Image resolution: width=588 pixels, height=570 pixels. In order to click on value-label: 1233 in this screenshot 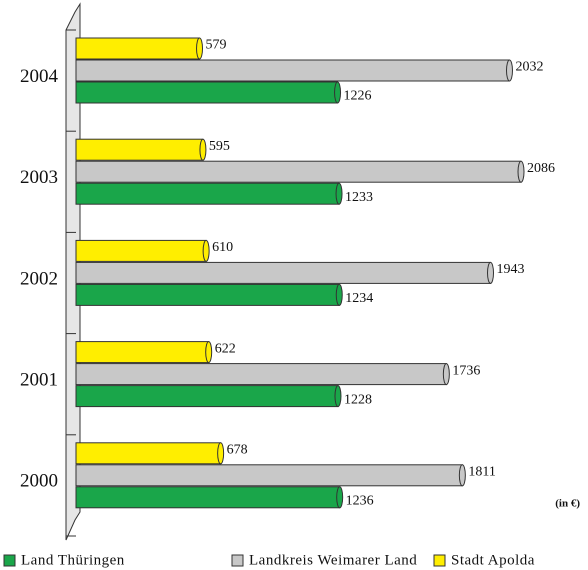, I will do `click(359, 197)`.